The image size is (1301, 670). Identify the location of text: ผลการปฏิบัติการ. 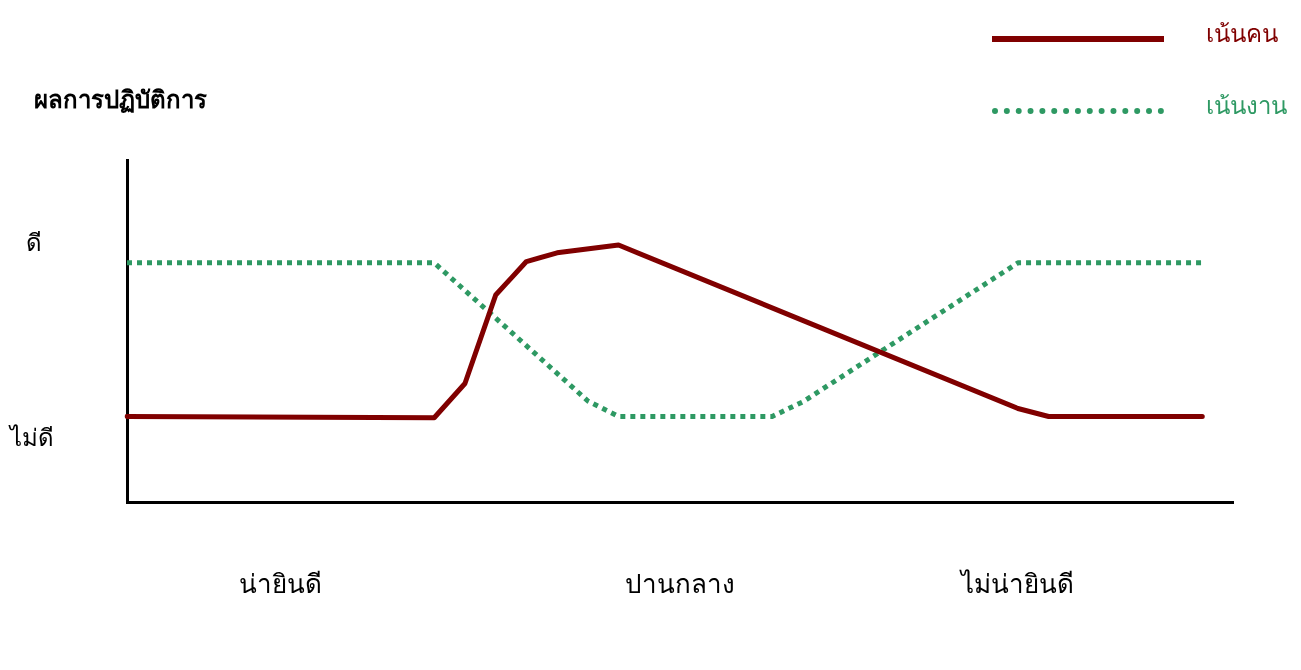
(120, 100).